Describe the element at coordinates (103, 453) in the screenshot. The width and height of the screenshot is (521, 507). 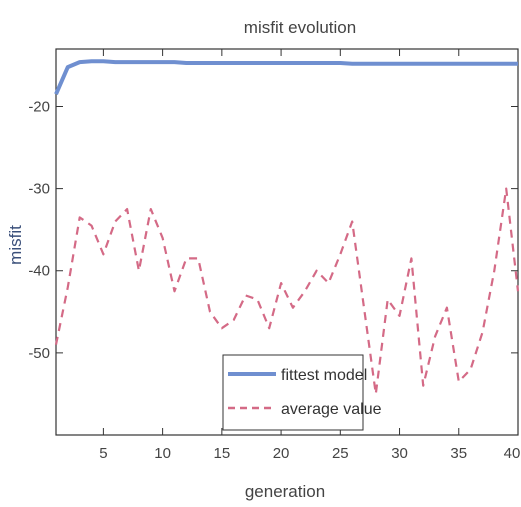
I see `x-tick-label: 5` at that location.